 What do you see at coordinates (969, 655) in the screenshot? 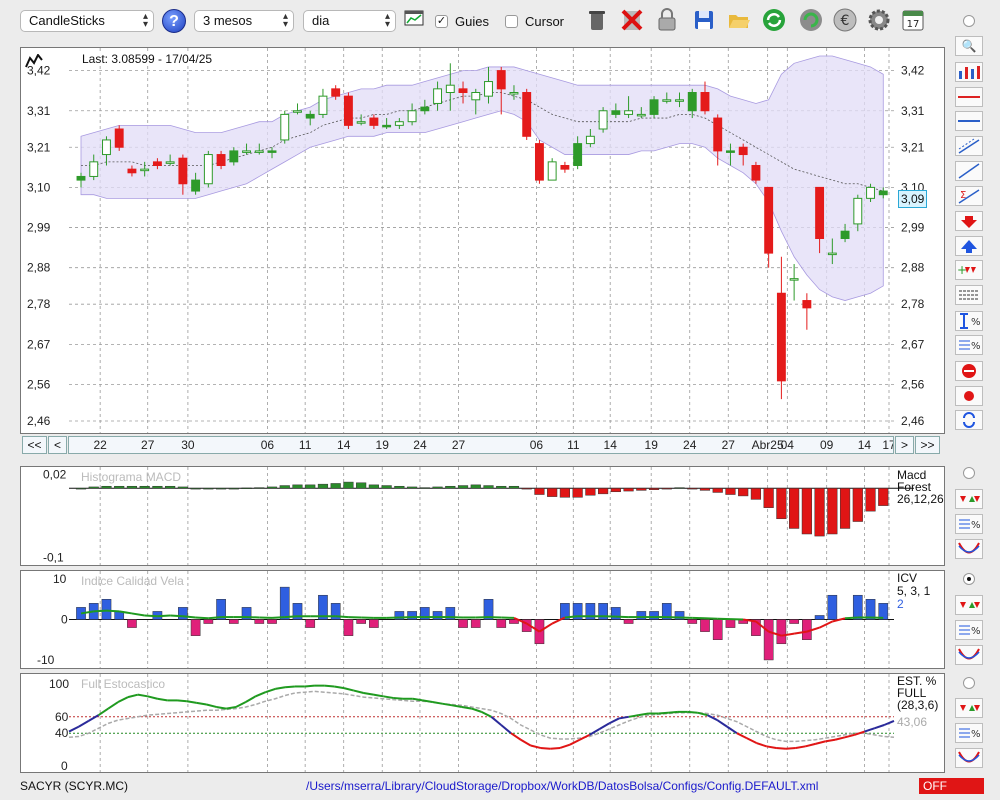
I see `icv-cross-button` at bounding box center [969, 655].